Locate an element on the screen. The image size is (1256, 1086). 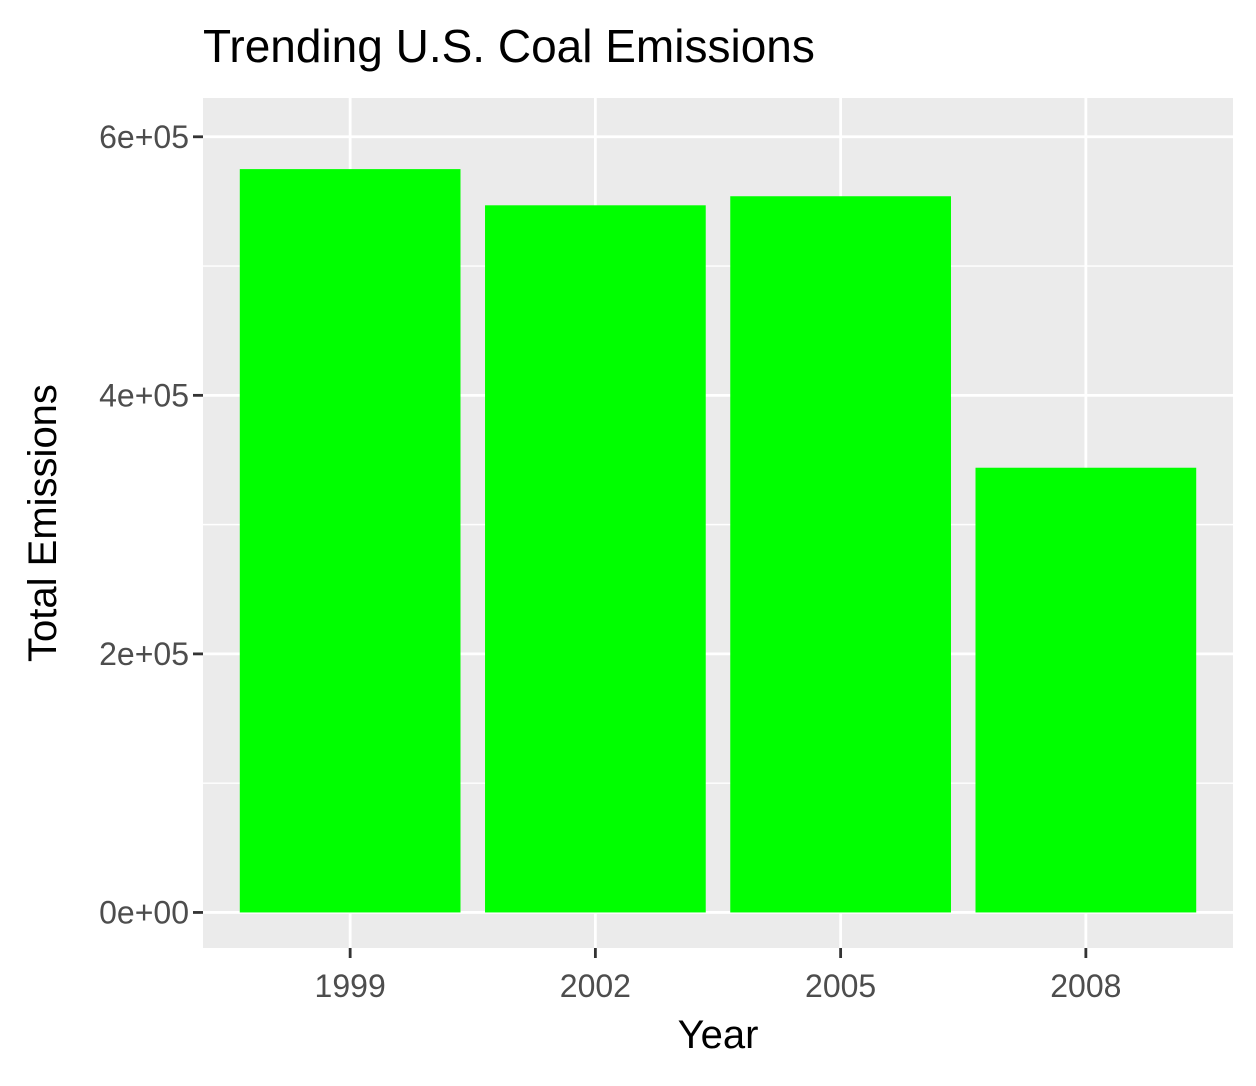
x-tick-label: 2005 is located at coordinates (840, 986).